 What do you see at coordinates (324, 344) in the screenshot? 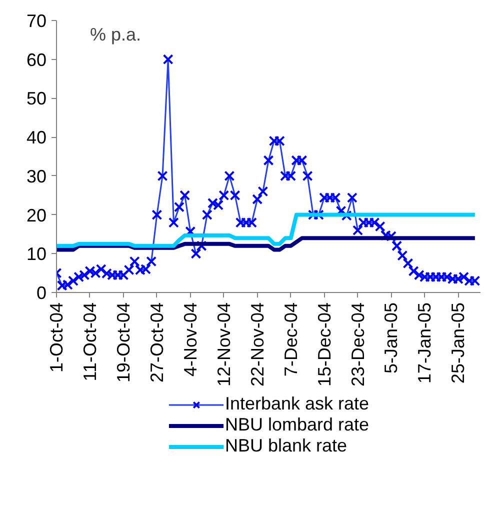
I see `x-tick-label: 15-Dec-04` at bounding box center [324, 344].